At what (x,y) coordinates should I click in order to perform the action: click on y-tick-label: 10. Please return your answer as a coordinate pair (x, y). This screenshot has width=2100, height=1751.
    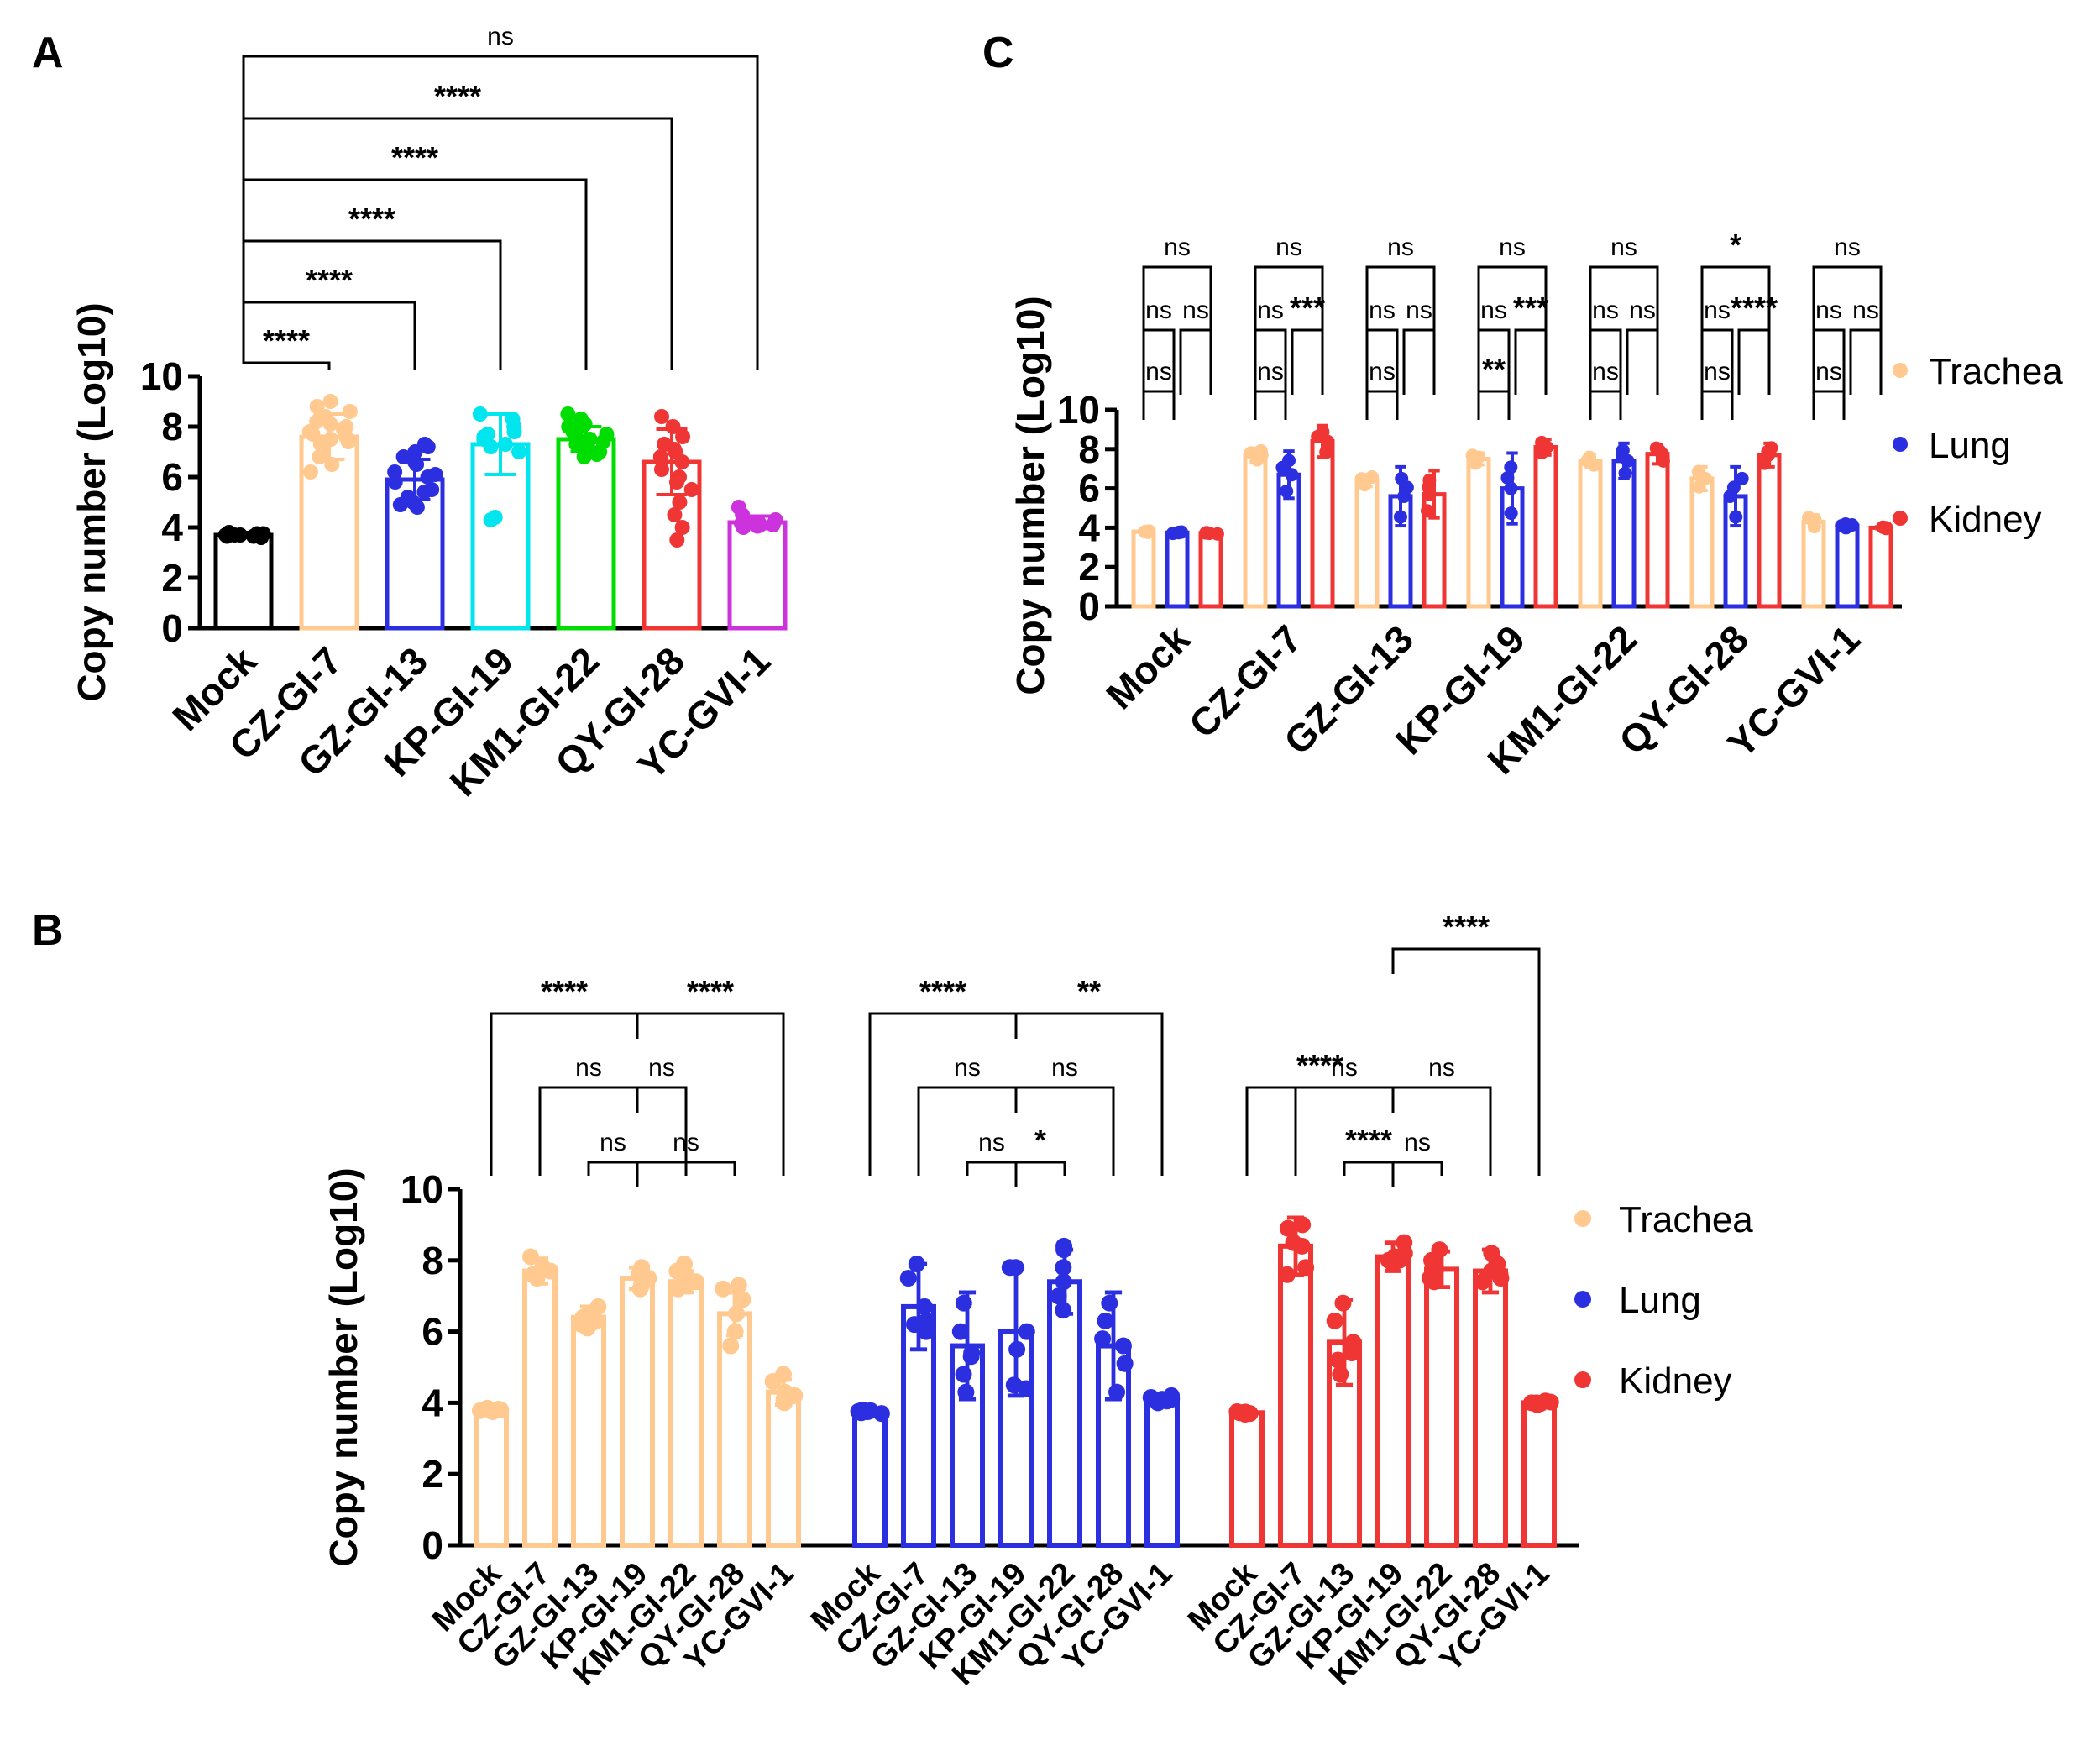
    Looking at the image, I should click on (161, 376).